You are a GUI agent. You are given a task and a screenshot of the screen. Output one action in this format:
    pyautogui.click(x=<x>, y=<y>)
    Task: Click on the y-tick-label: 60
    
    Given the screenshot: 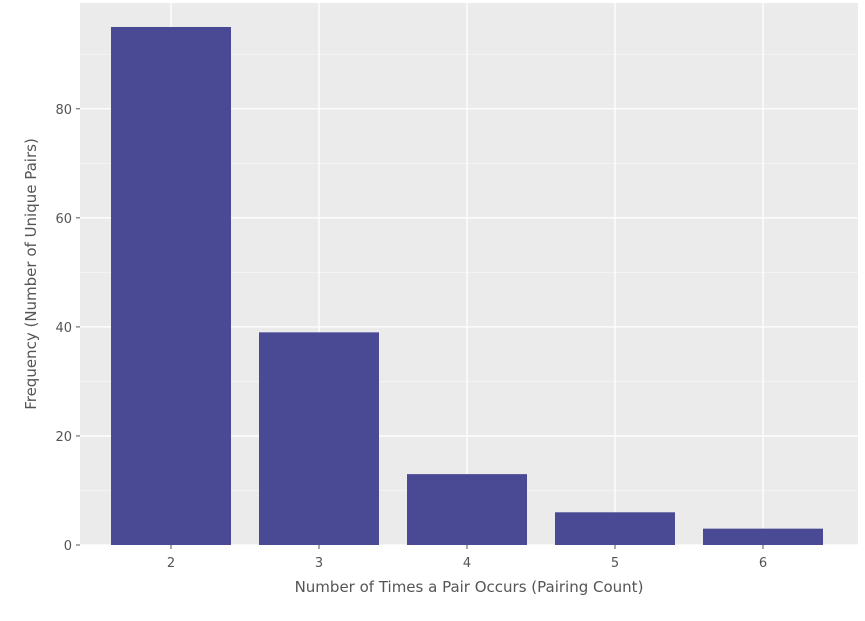 What is the action you would take?
    pyautogui.click(x=63, y=219)
    